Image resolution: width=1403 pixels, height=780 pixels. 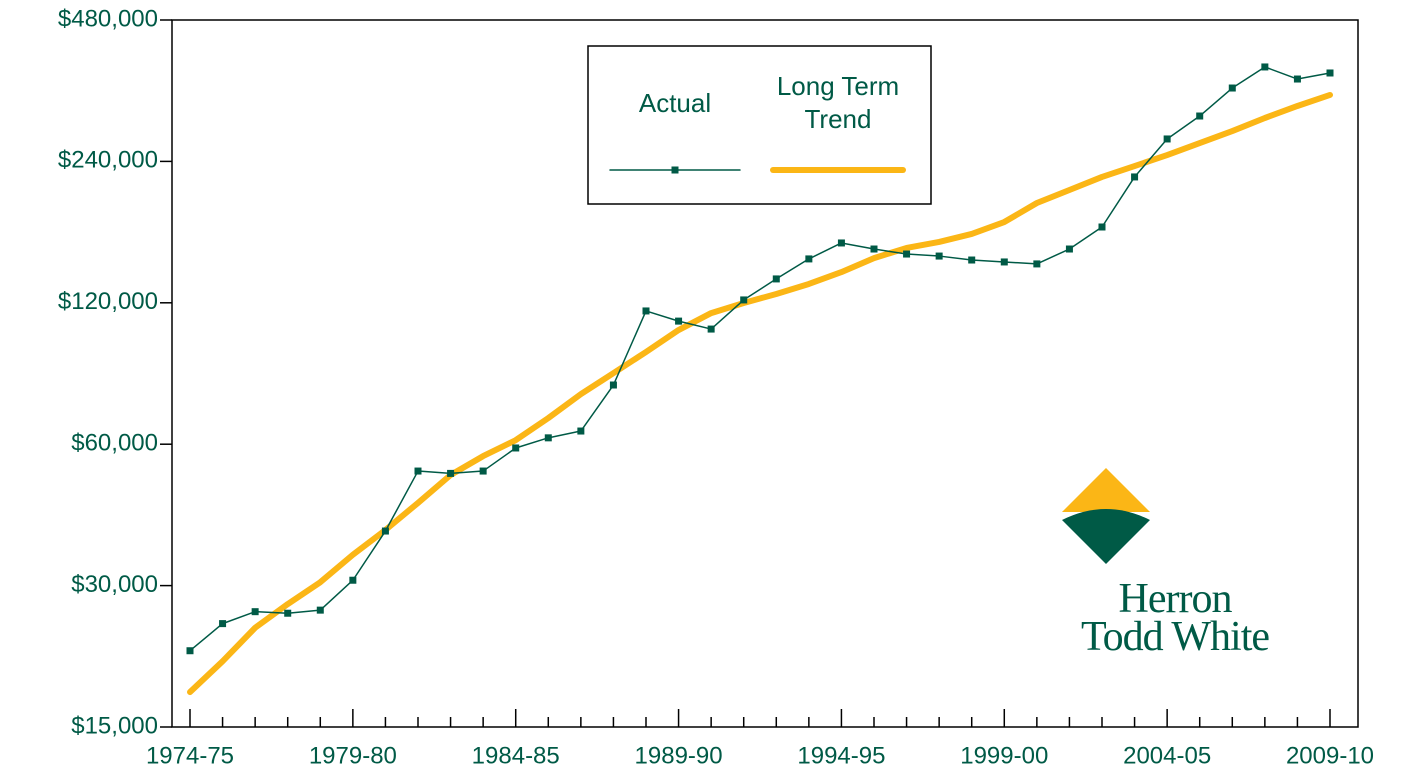 What do you see at coordinates (675, 170) in the screenshot?
I see `legend-marker` at bounding box center [675, 170].